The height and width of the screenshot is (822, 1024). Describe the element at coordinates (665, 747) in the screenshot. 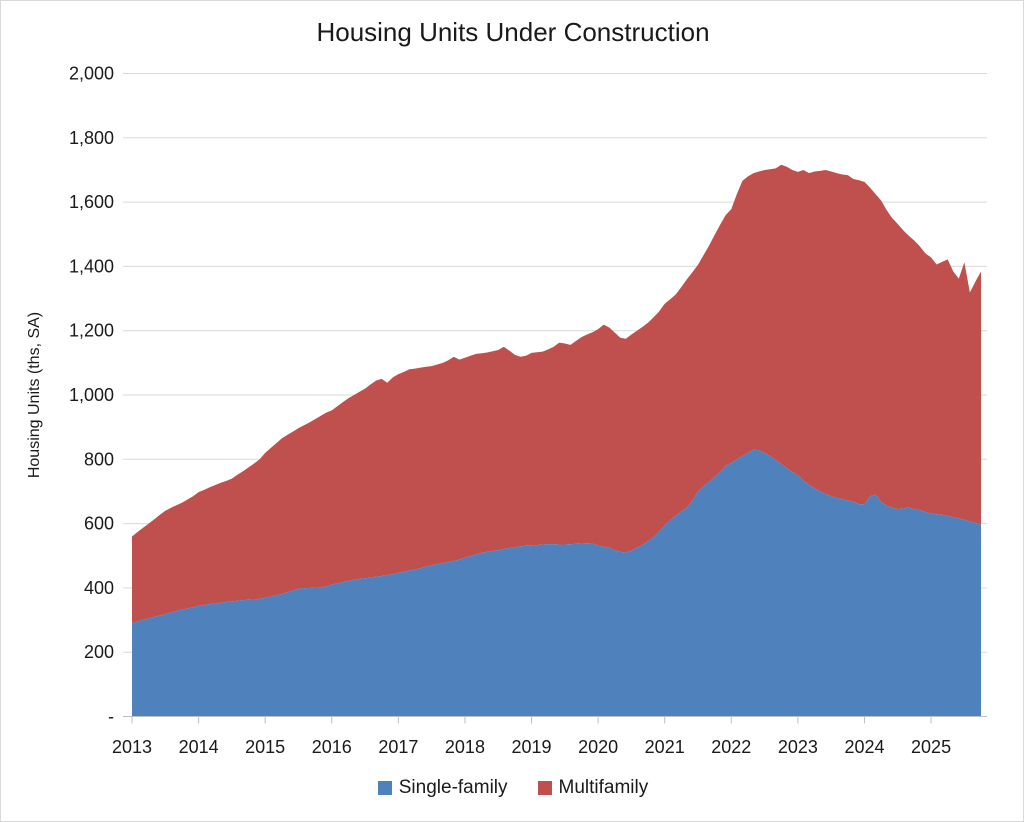

I see `x-axis-tick-label: 2021` at that location.